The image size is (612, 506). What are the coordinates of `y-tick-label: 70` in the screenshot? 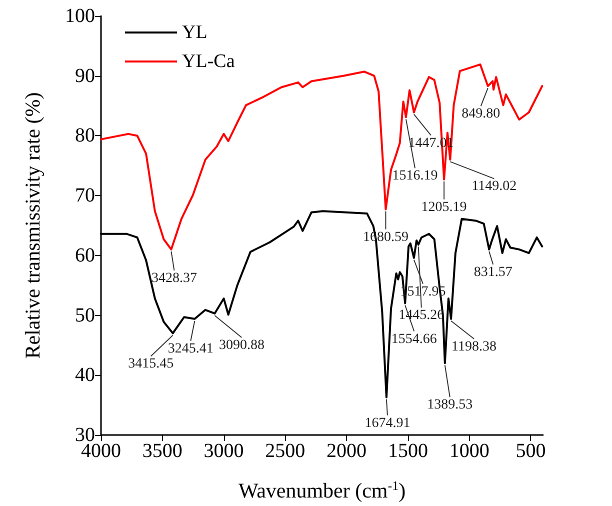 It's located at (85, 195).